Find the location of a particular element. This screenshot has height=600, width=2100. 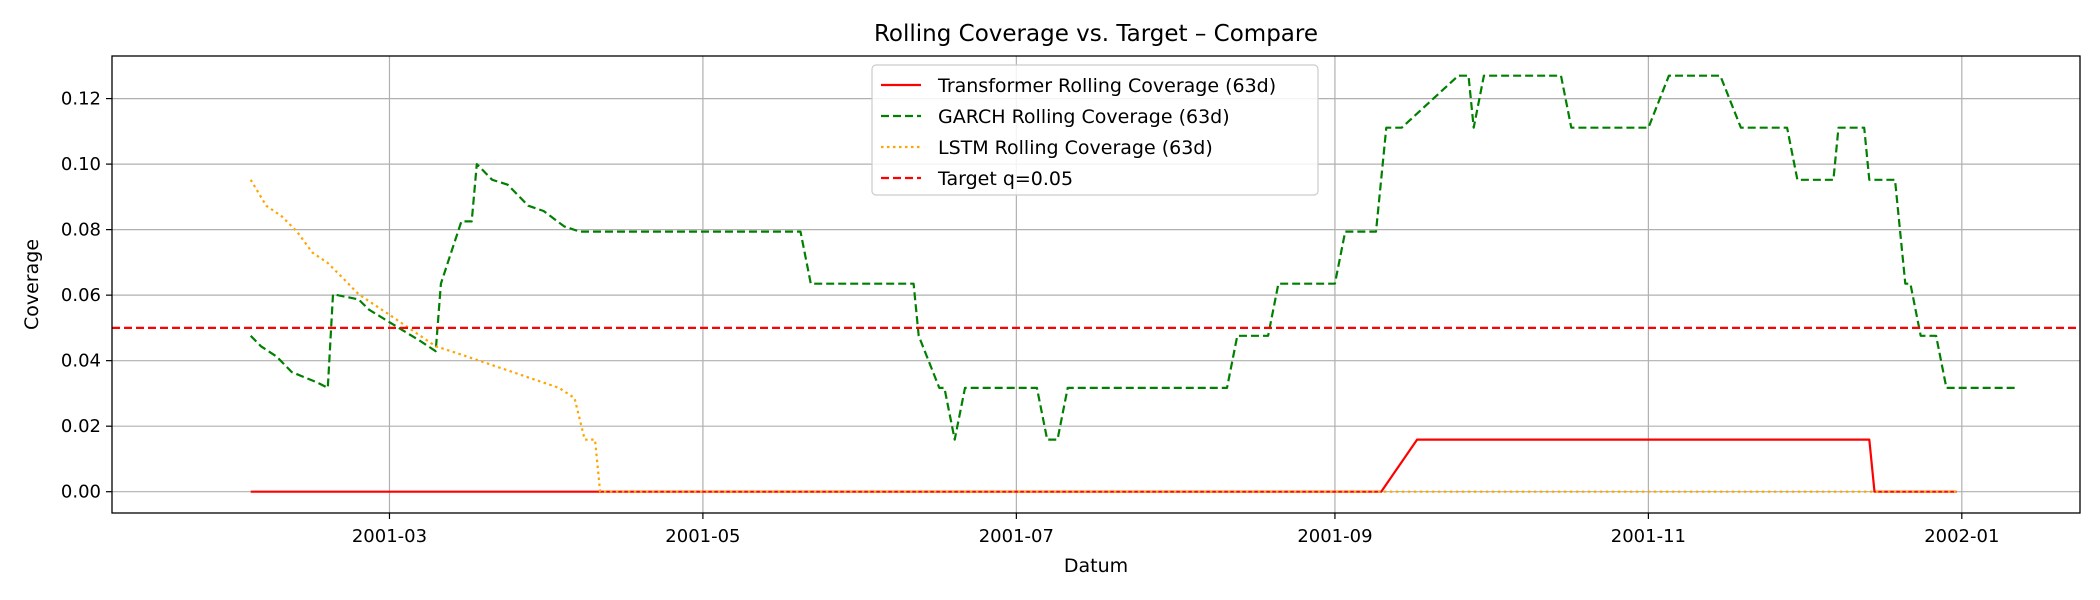

chart-title: Rolling Coverage vs. Target – Compare is located at coordinates (1096, 34).